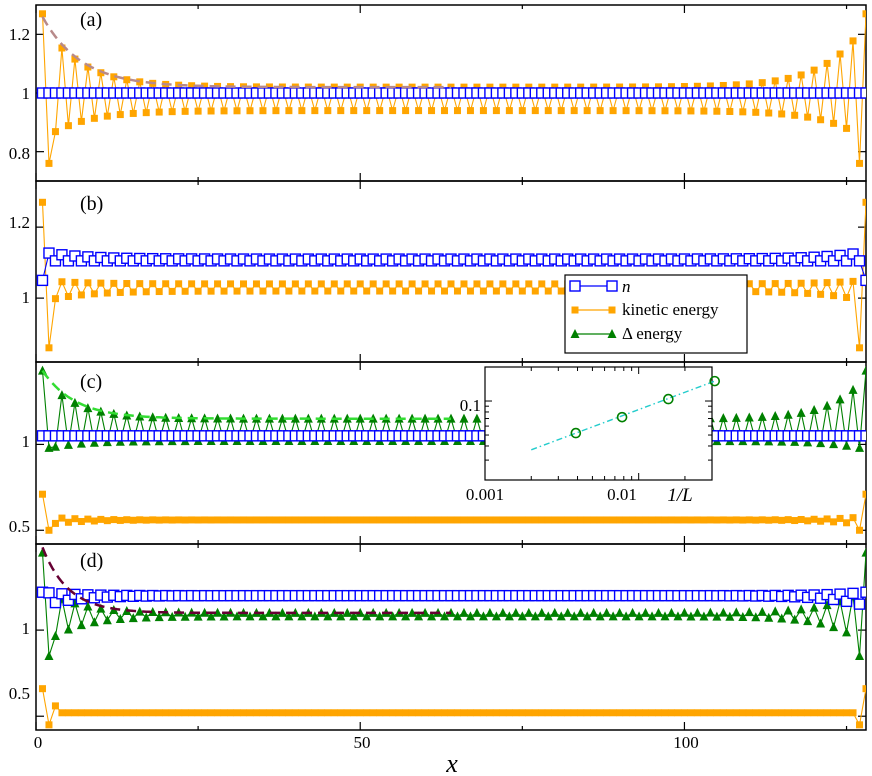 This screenshot has height=776, width=872. I want to click on inset-fit-line, so click(623, 415).